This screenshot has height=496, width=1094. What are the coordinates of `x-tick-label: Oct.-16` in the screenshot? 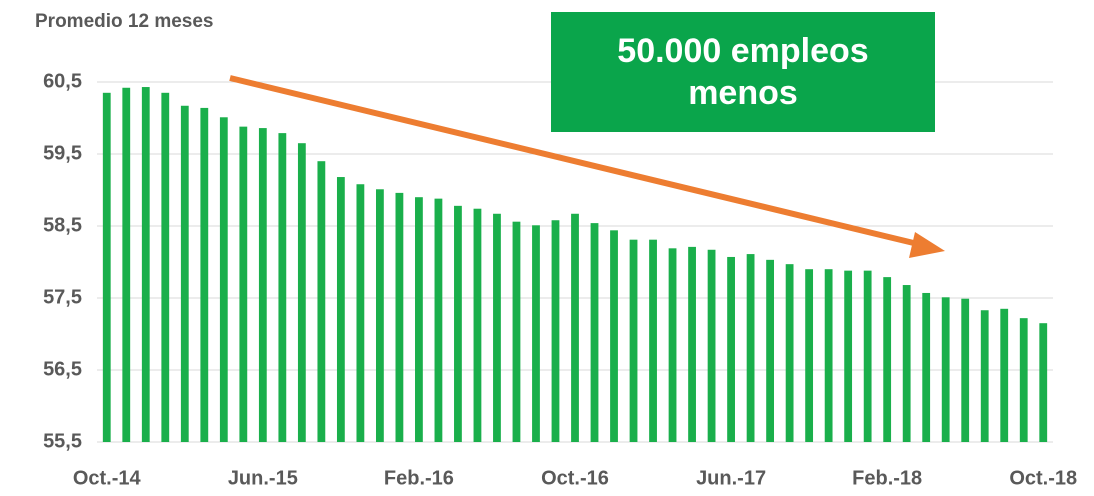 It's located at (575, 478).